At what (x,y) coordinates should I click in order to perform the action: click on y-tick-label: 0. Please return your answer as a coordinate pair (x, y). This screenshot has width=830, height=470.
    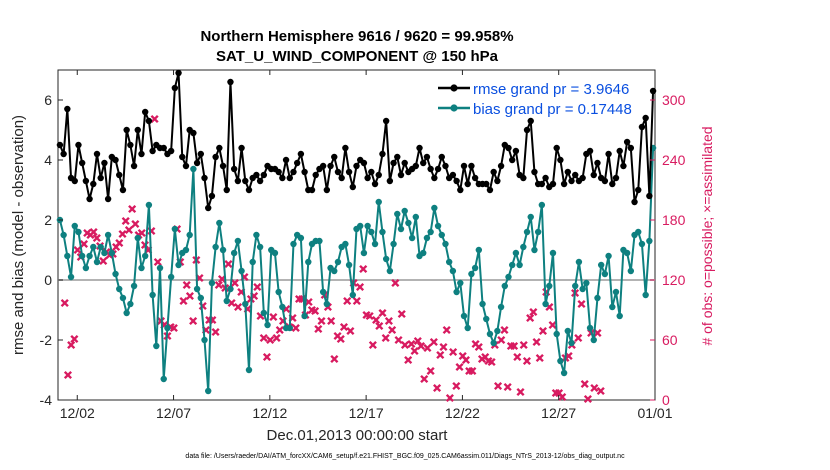
    Looking at the image, I should click on (48, 280).